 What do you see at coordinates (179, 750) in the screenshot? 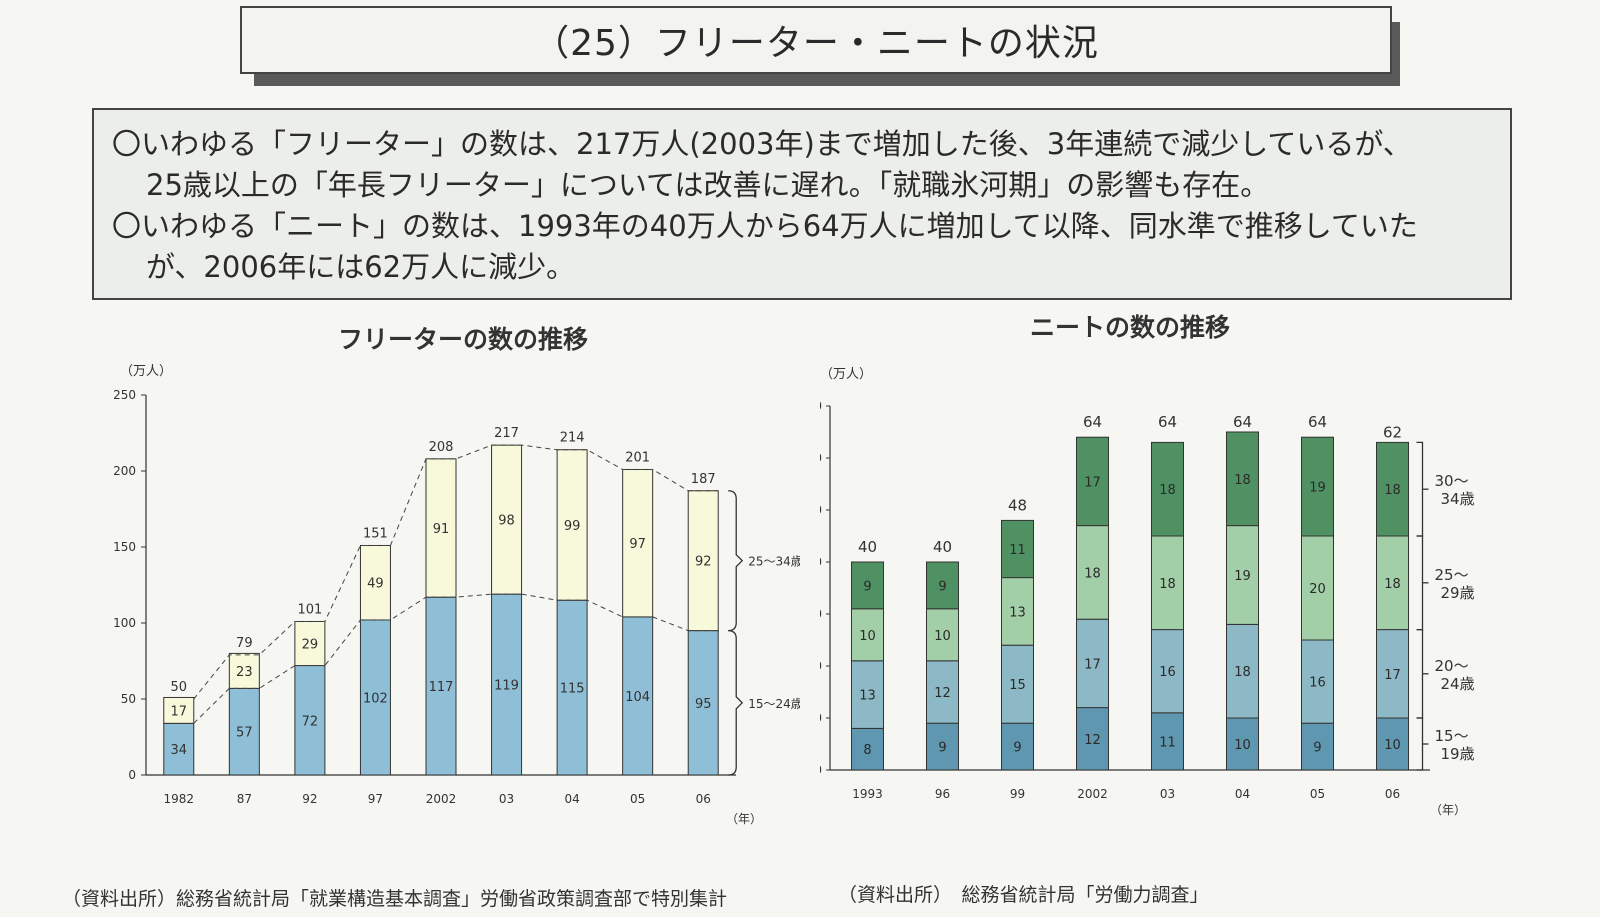
I see `freeter-segment-label: 34` at bounding box center [179, 750].